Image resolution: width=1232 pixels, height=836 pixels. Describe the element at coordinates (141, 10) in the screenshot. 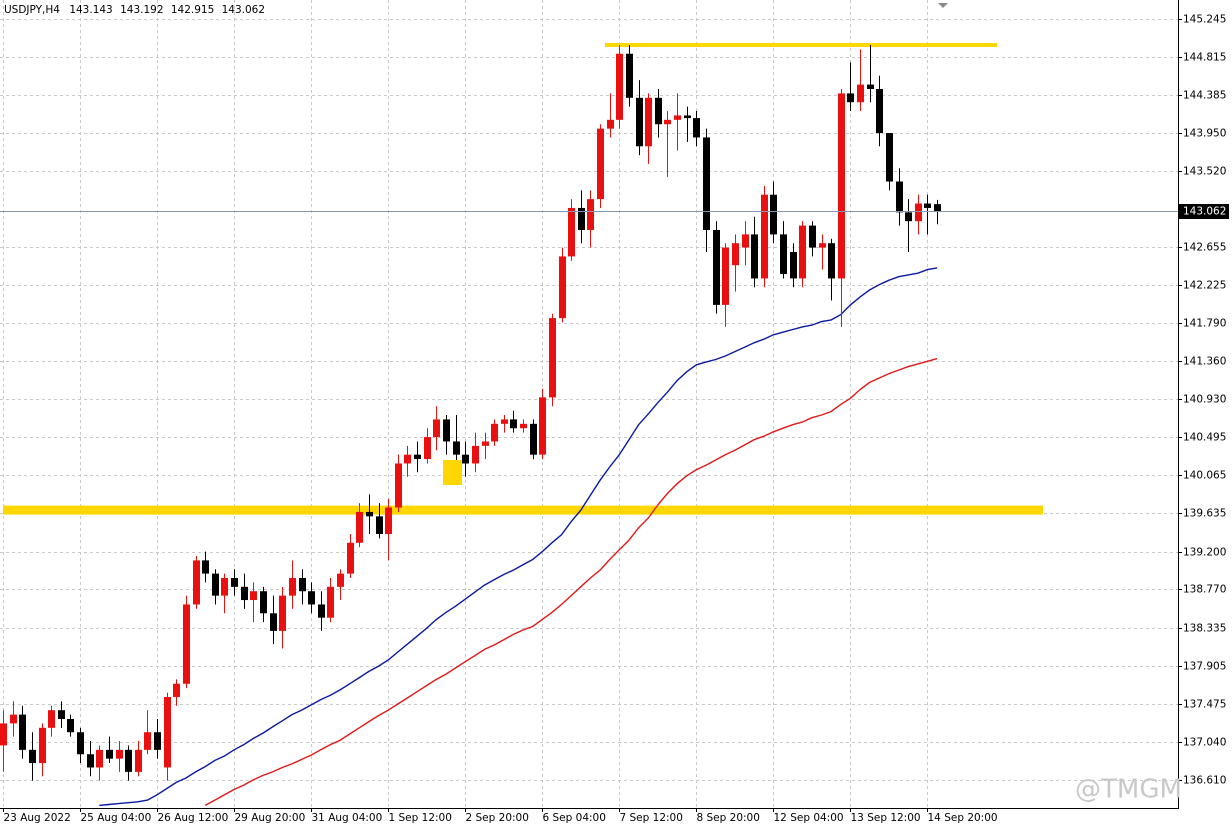

I see `header-high: 143.192` at that location.